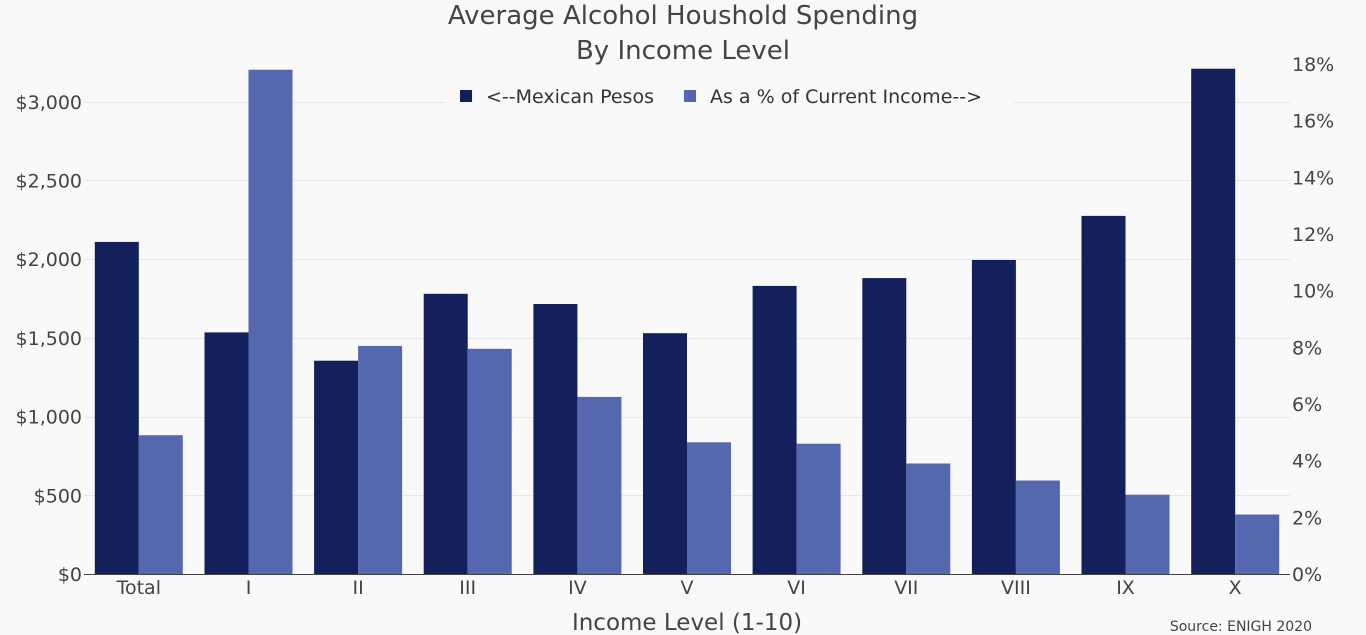  I want to click on y-tick-label: $3,000, so click(49, 103).